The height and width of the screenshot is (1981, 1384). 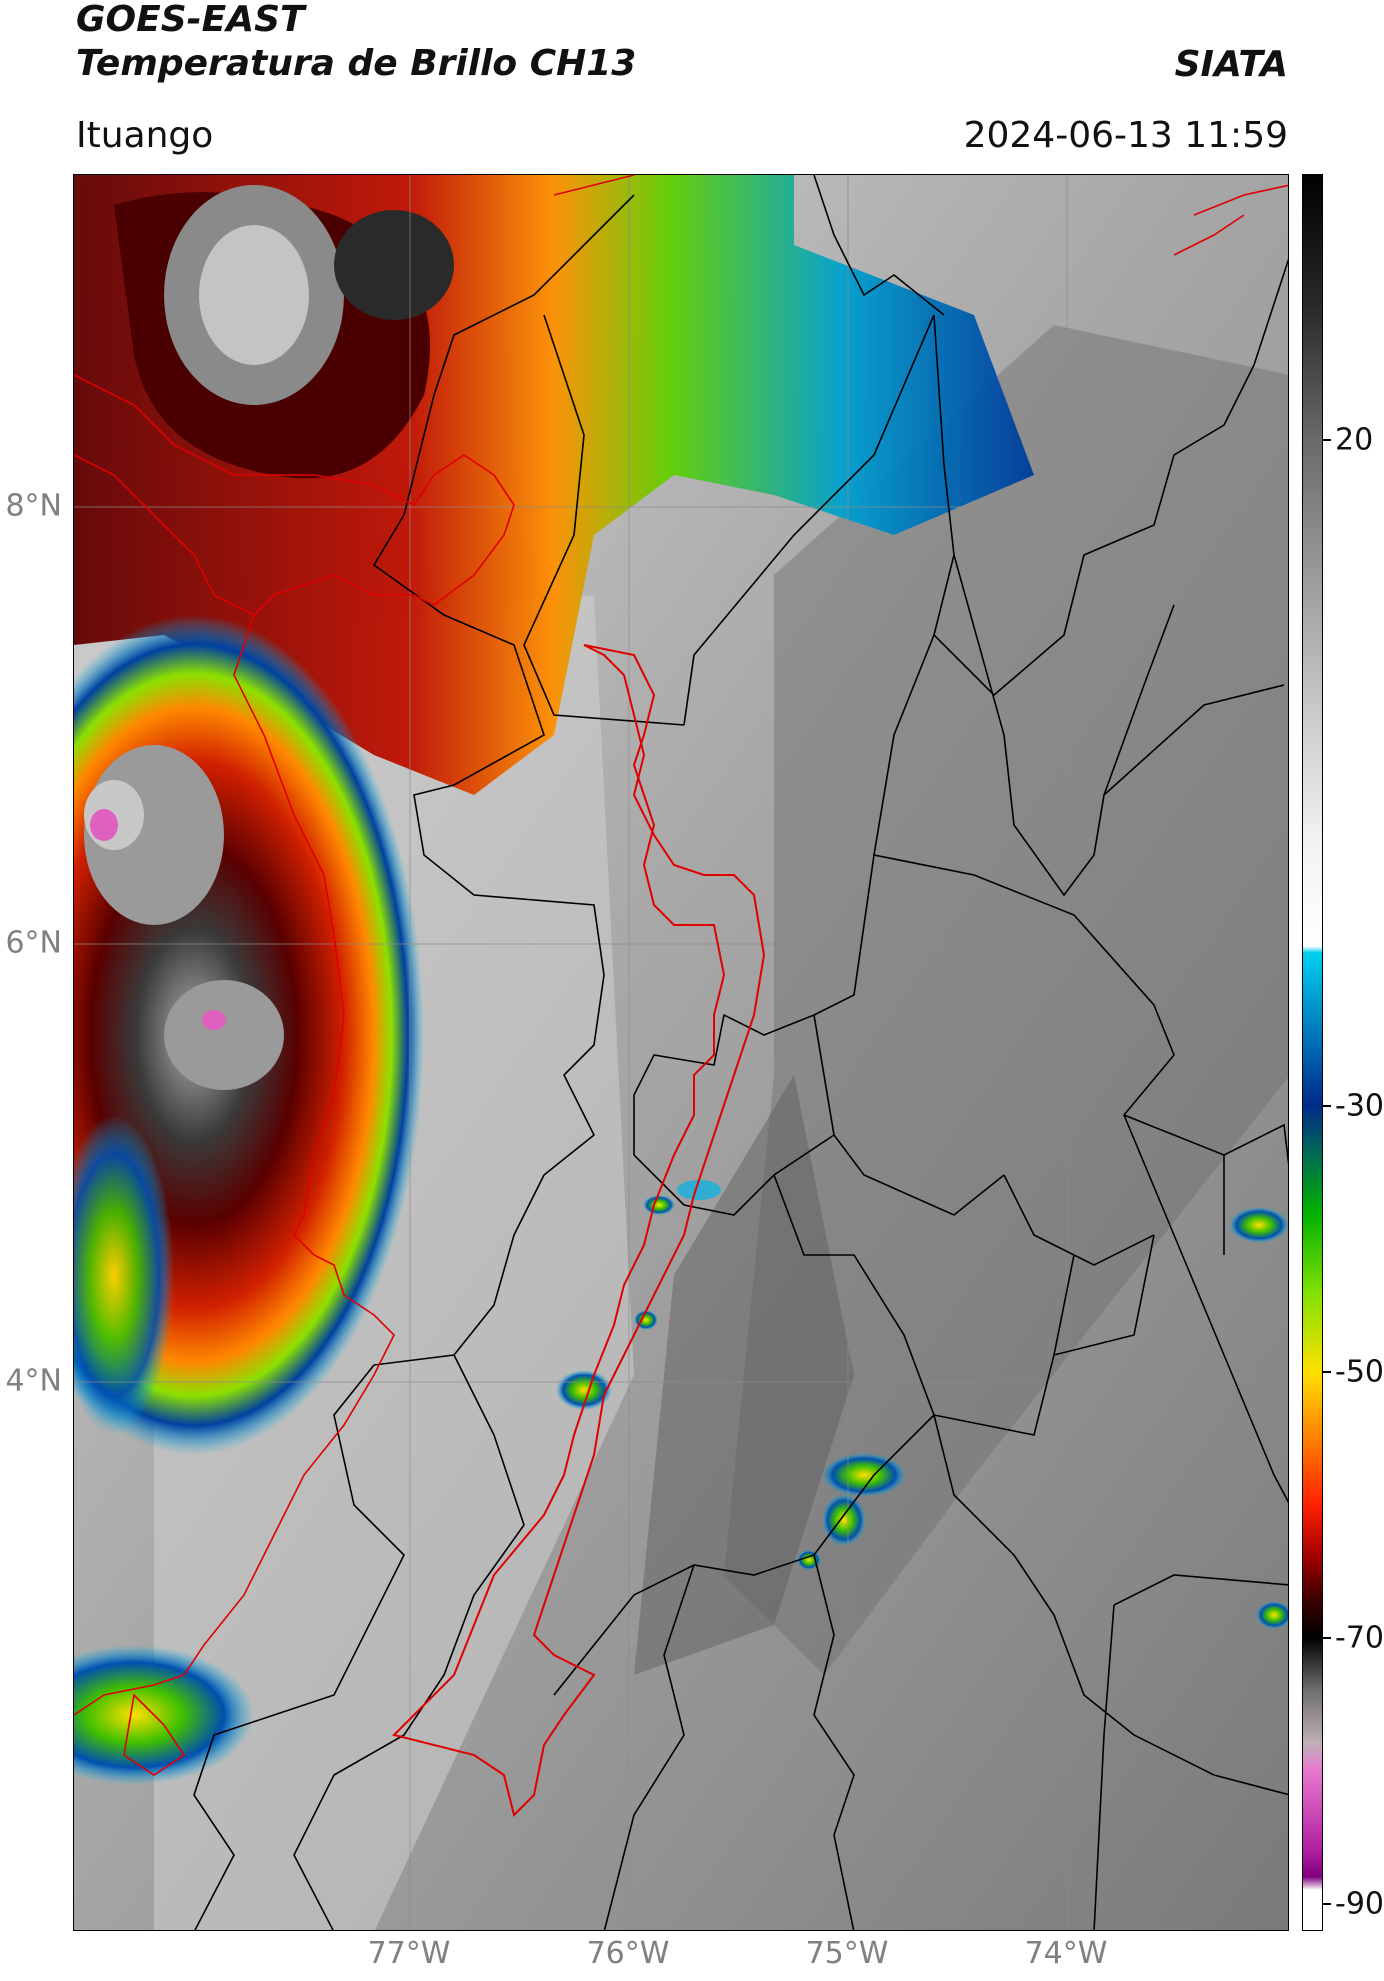 I want to click on lon-label-75w: 75°W, so click(x=847, y=1953).